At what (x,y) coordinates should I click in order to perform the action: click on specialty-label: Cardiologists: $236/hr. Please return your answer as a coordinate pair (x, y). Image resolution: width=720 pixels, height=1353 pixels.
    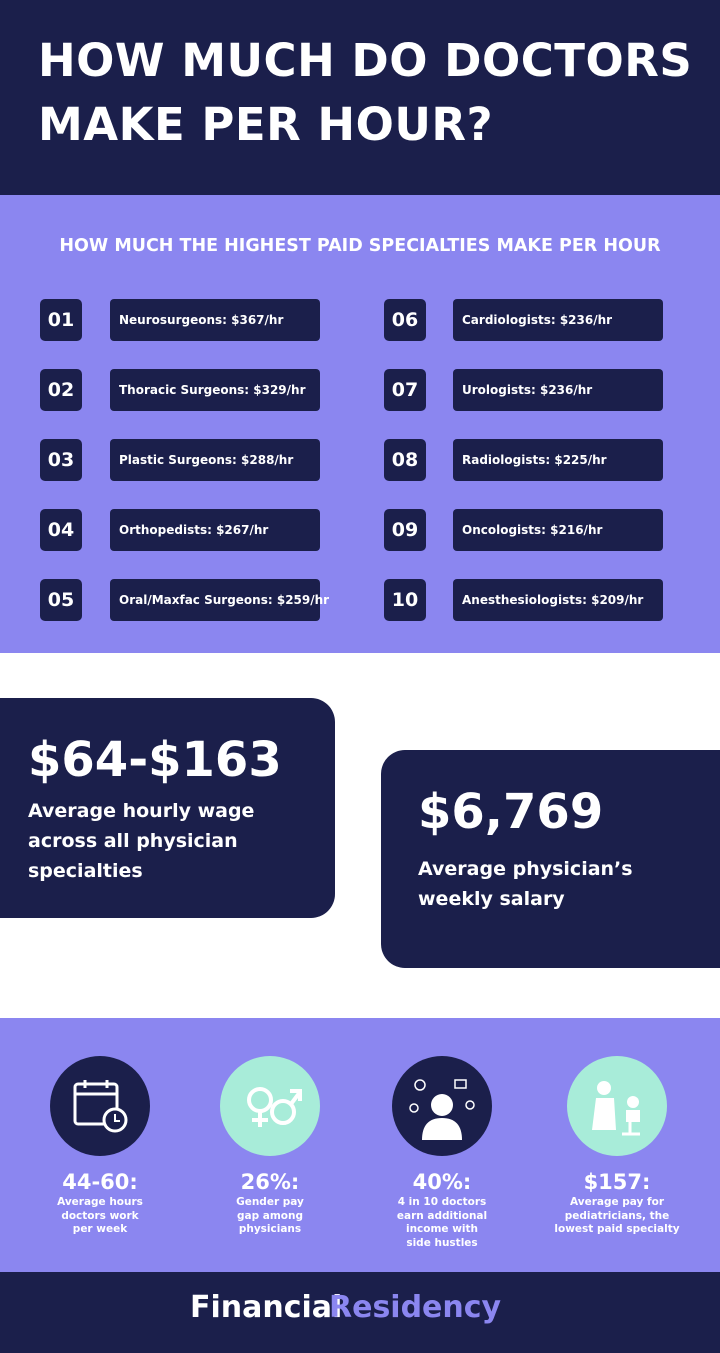
    Looking at the image, I should click on (558, 320).